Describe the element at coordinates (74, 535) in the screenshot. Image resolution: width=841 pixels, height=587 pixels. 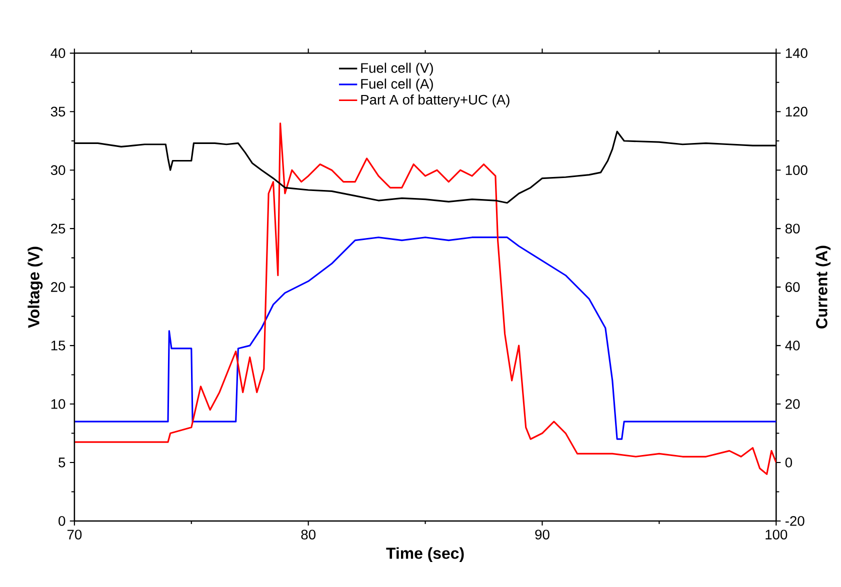
I see `x-tick-label: 70` at that location.